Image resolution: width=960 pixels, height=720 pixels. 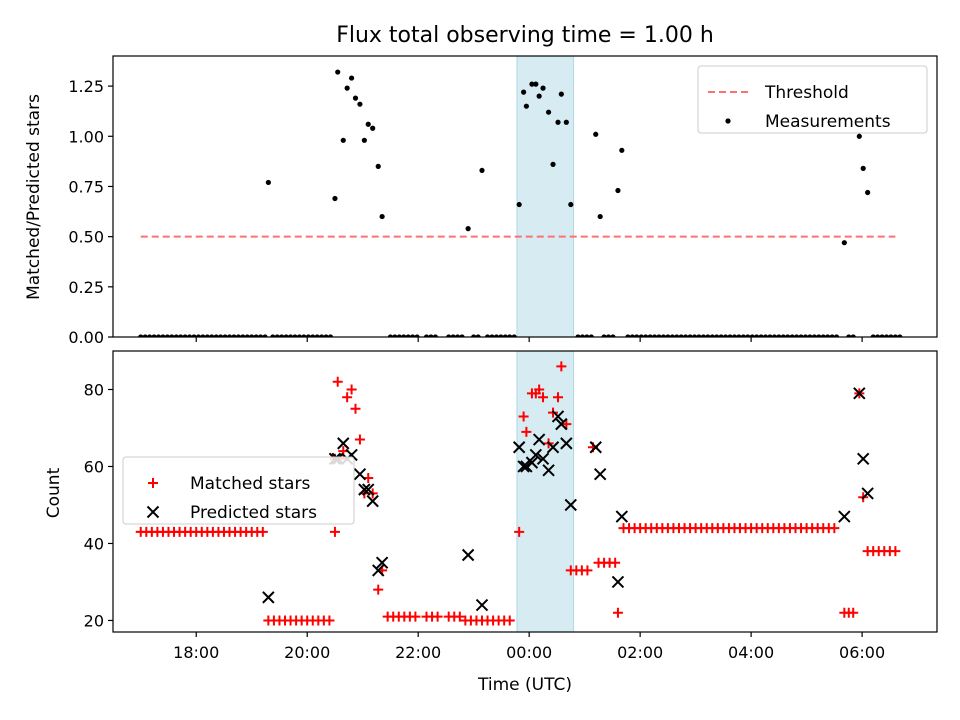 What do you see at coordinates (751, 652) in the screenshot?
I see `x-tick-label: 04:00` at bounding box center [751, 652].